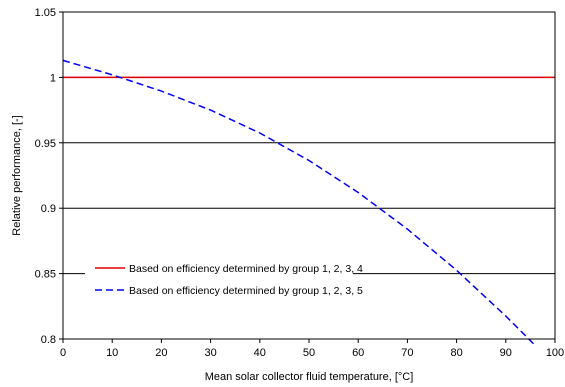 The height and width of the screenshot is (387, 565). What do you see at coordinates (309, 353) in the screenshot?
I see `x-tick-label: 50` at bounding box center [309, 353].